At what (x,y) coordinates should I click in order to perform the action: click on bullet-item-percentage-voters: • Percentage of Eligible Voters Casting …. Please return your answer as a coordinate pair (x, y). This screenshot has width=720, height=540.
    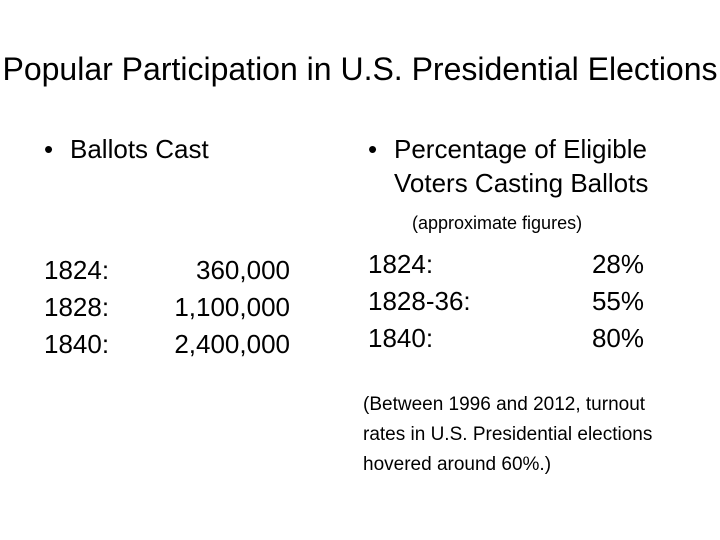
    Looking at the image, I should click on (518, 166).